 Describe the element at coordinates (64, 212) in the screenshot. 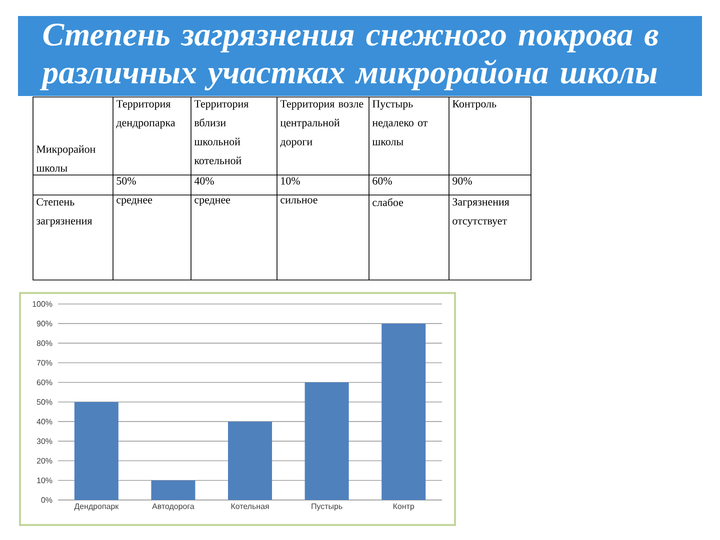

I see `text: Степень загрязнения` at that location.